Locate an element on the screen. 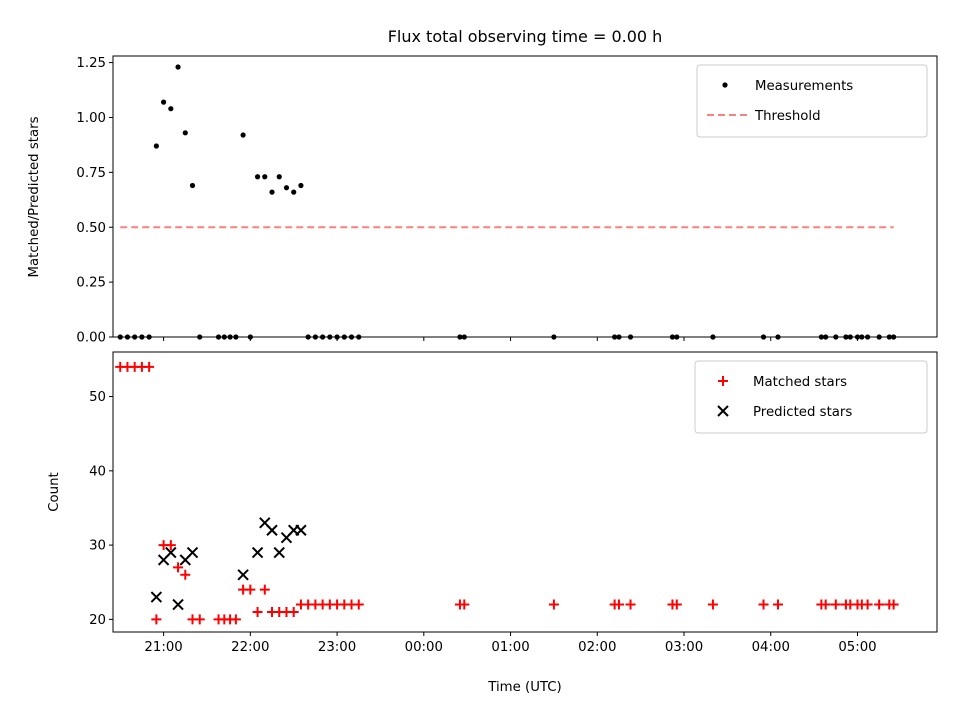 The height and width of the screenshot is (720, 960). top-y-tick-label: 1.25 is located at coordinates (91, 63).